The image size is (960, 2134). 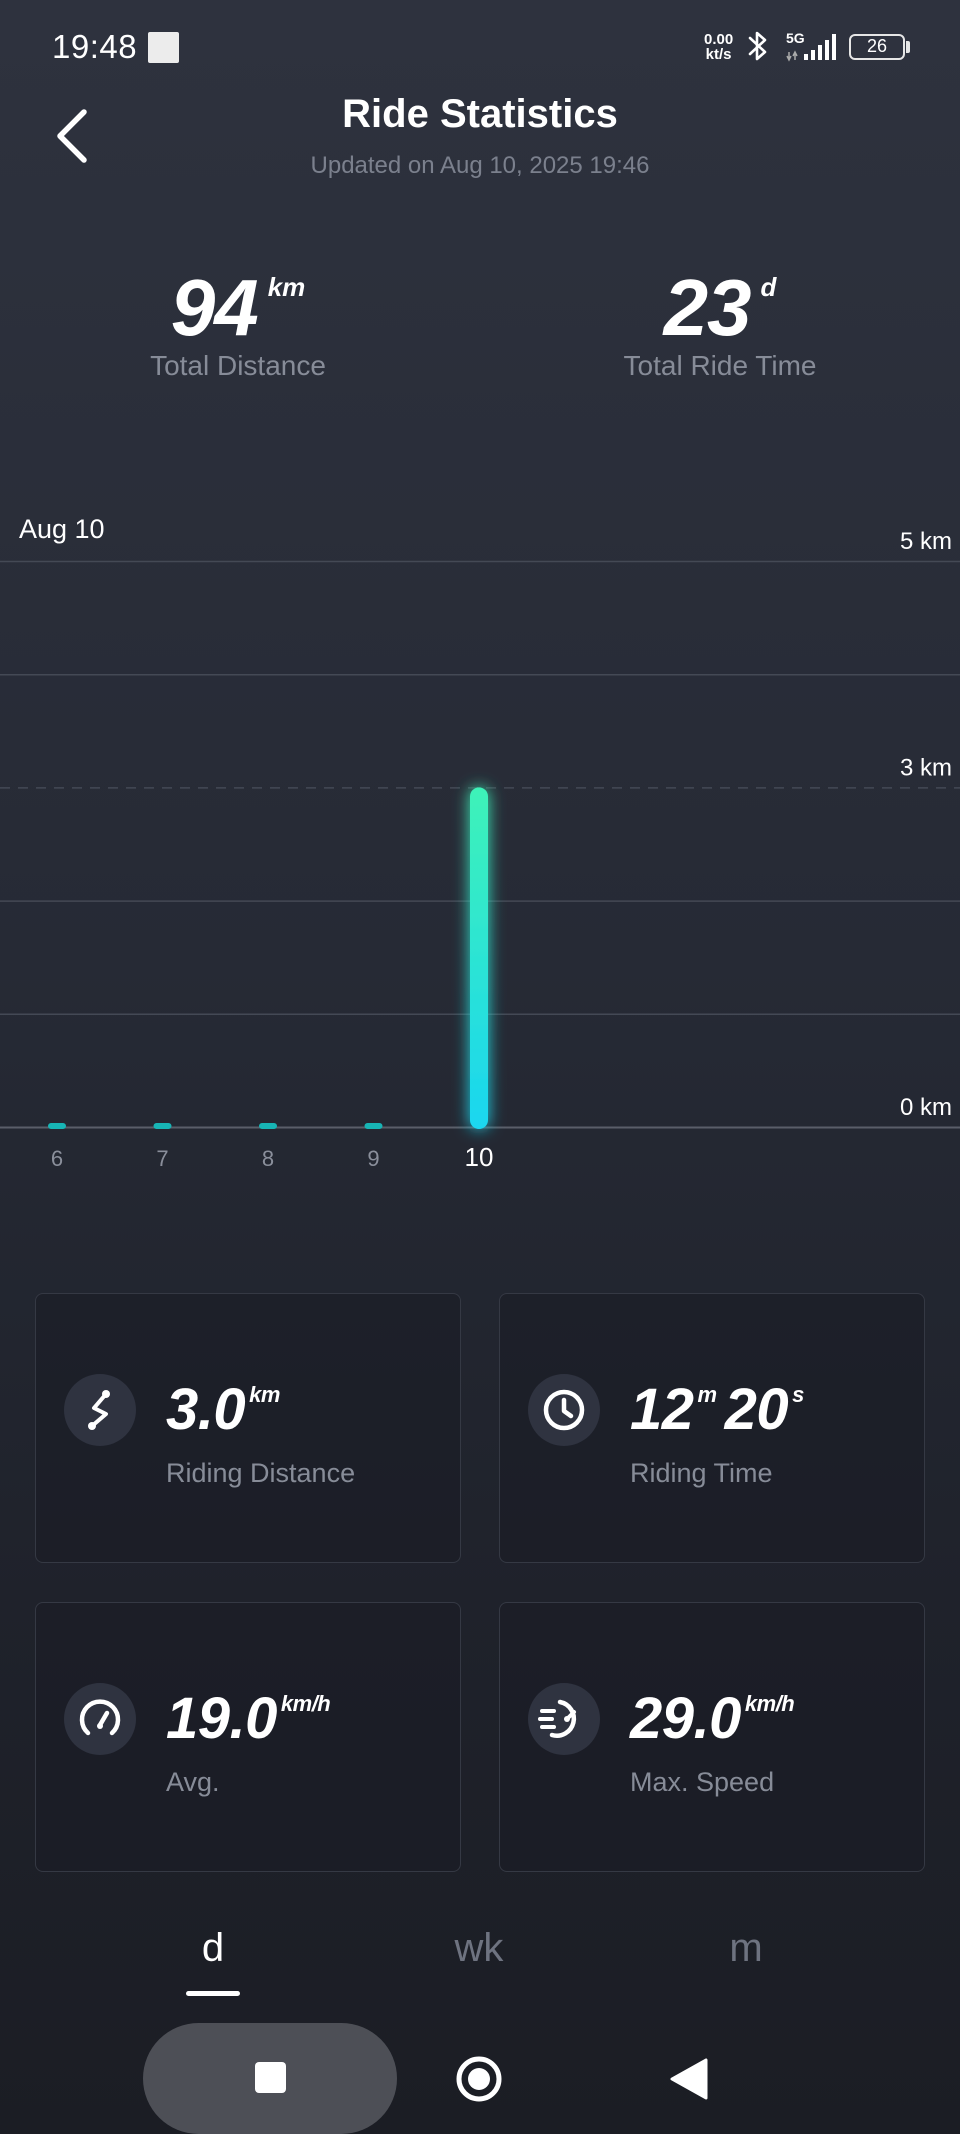 I want to click on max-speed-label: Max. Speed, so click(x=702, y=1782).